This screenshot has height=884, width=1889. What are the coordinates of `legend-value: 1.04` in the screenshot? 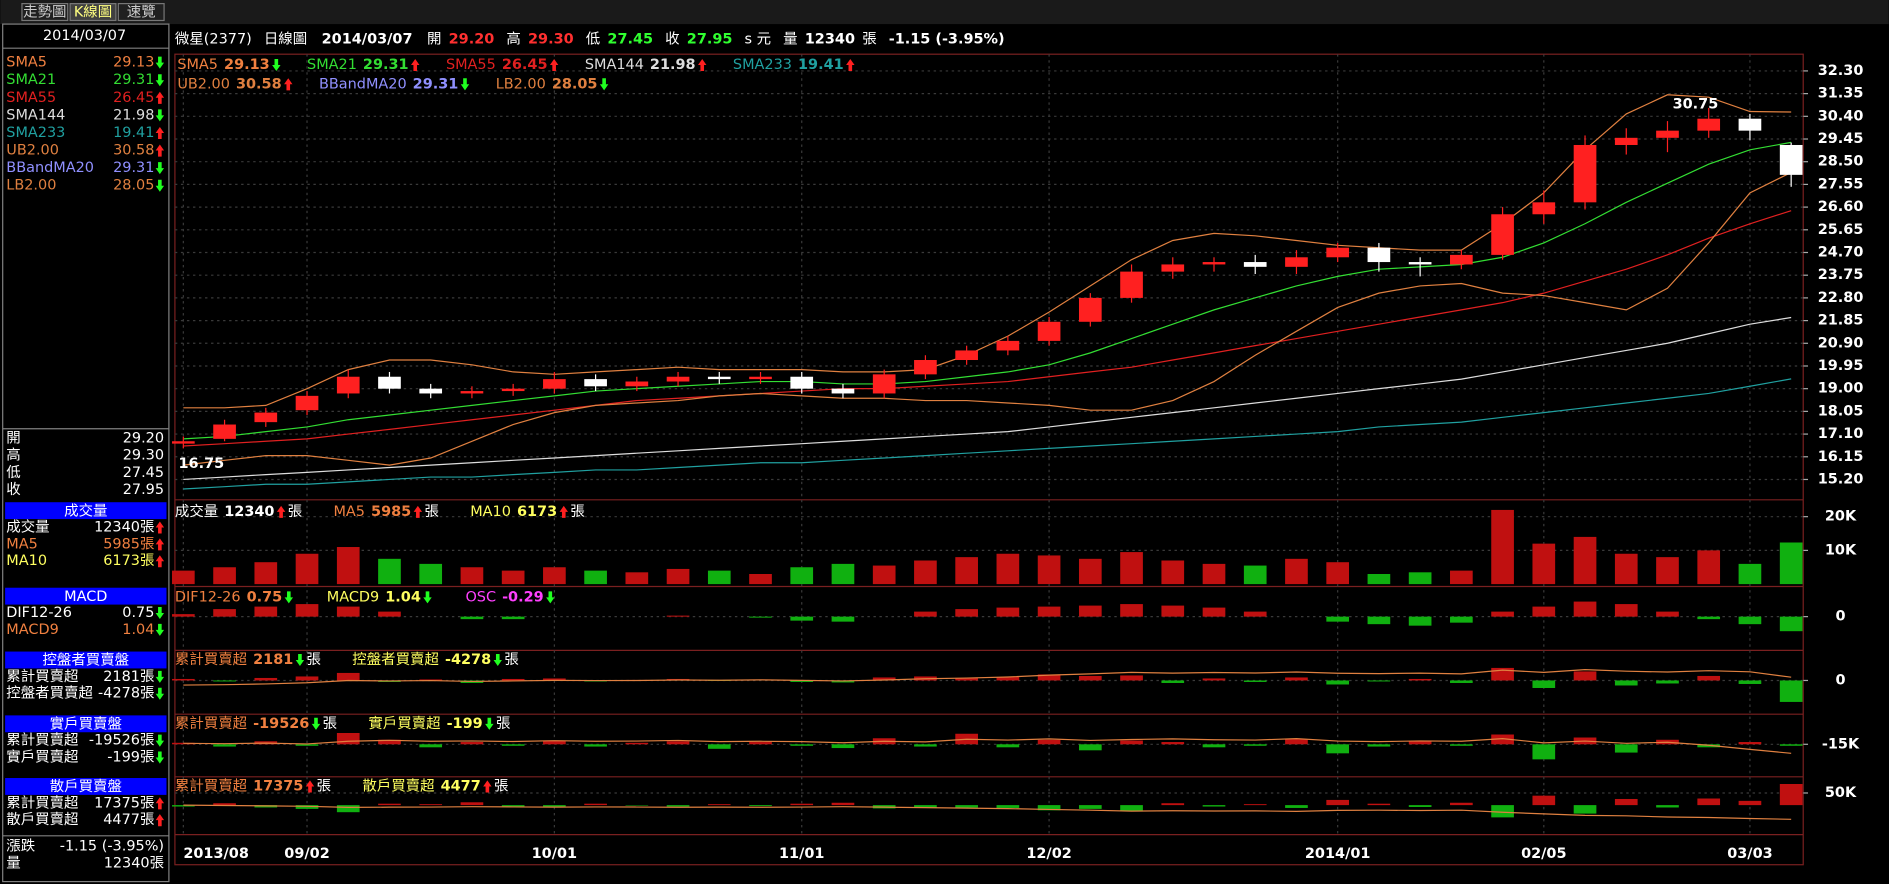 It's located at (403, 597).